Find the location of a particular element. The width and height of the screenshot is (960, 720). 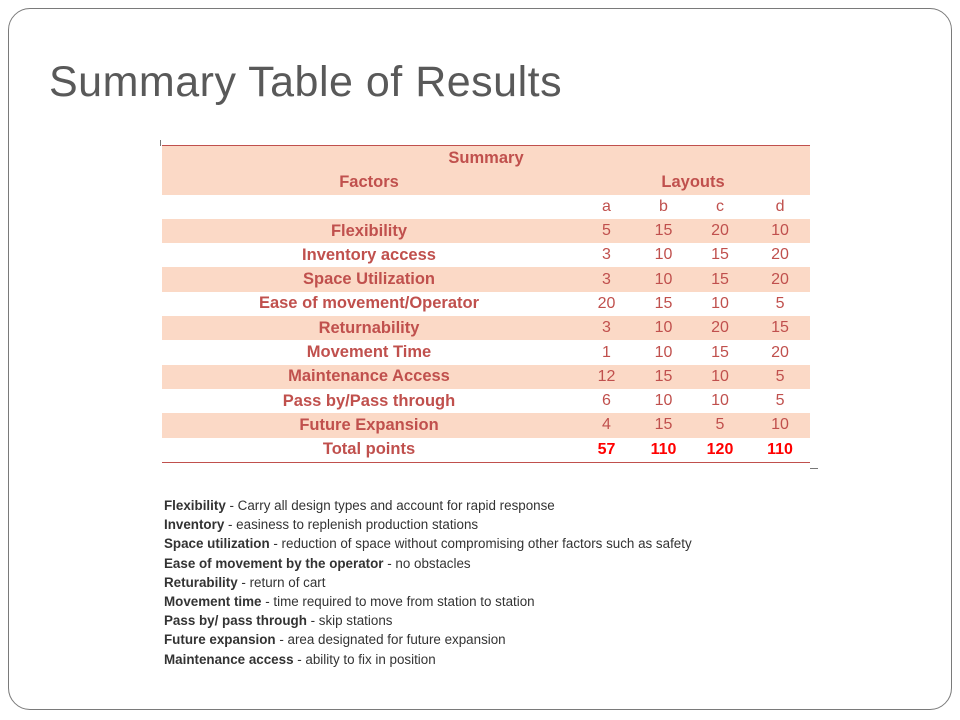

total-cell: 120 is located at coordinates (720, 450).